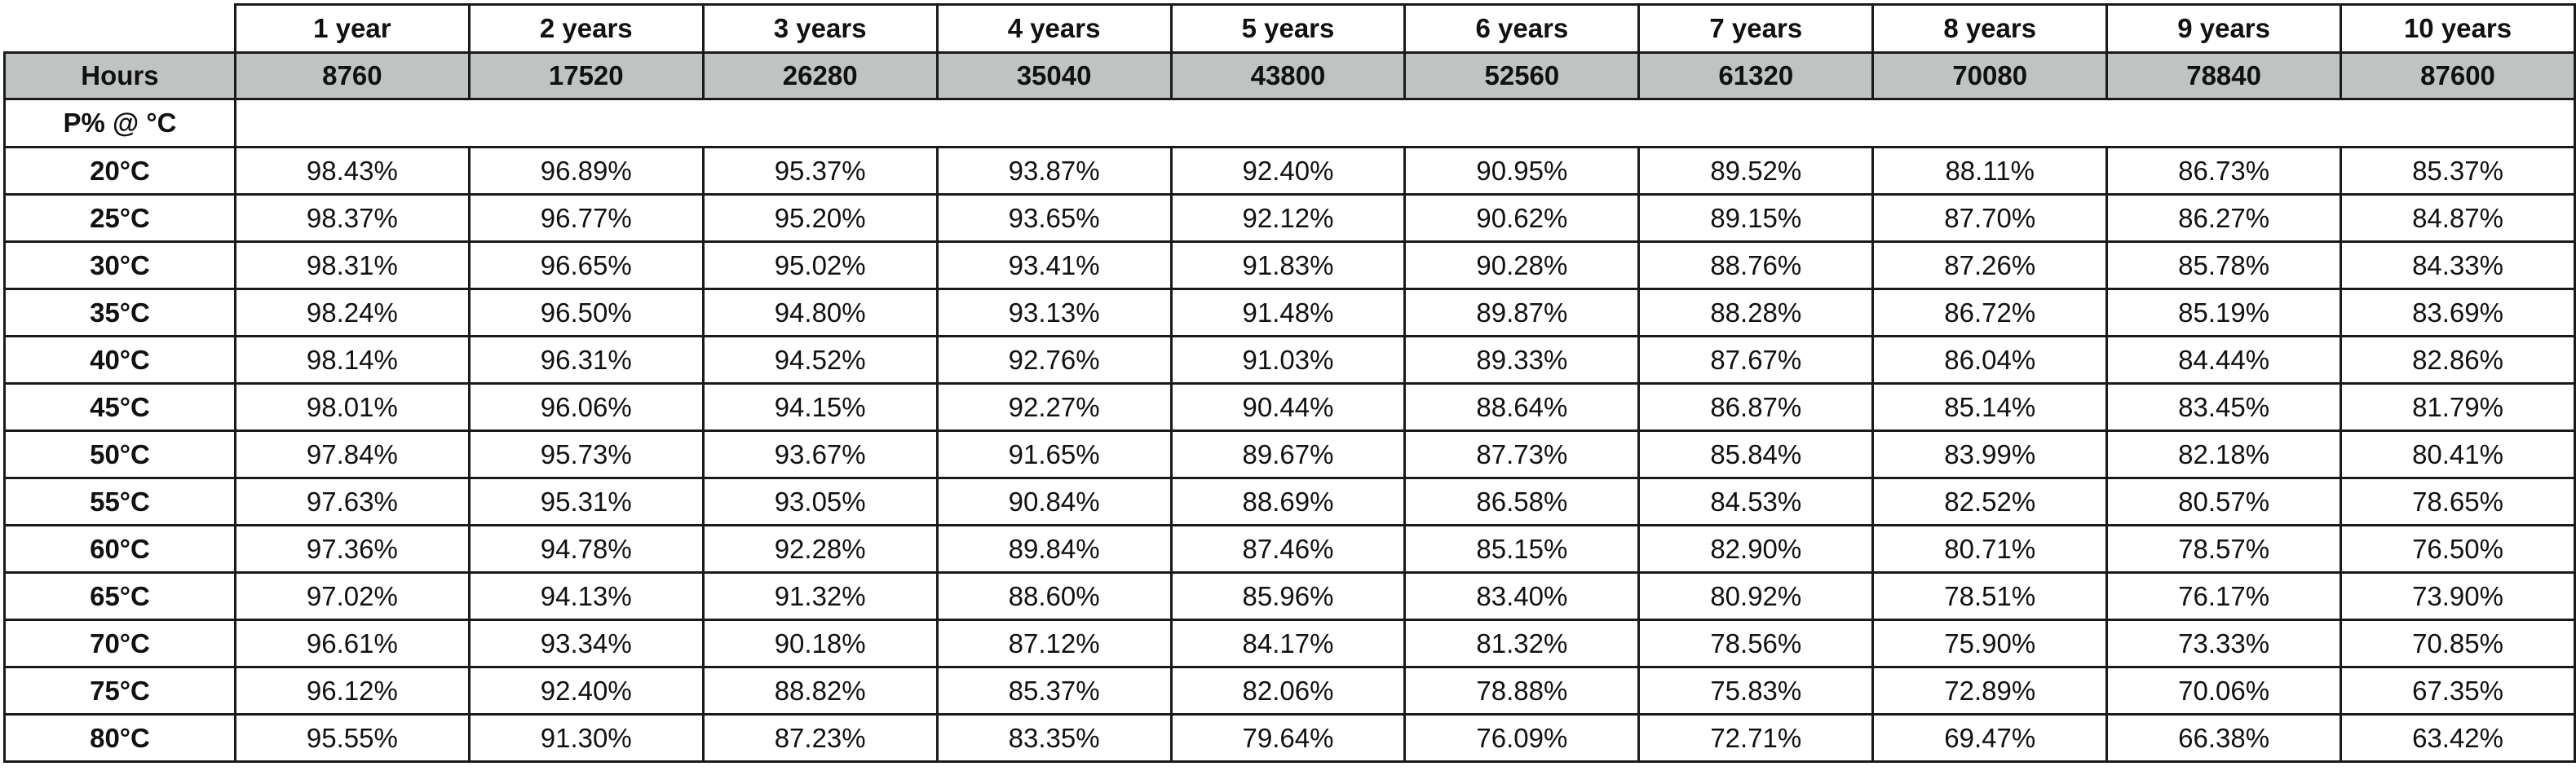 The image size is (2576, 784). I want to click on percentage-cell: 91.32%, so click(820, 596).